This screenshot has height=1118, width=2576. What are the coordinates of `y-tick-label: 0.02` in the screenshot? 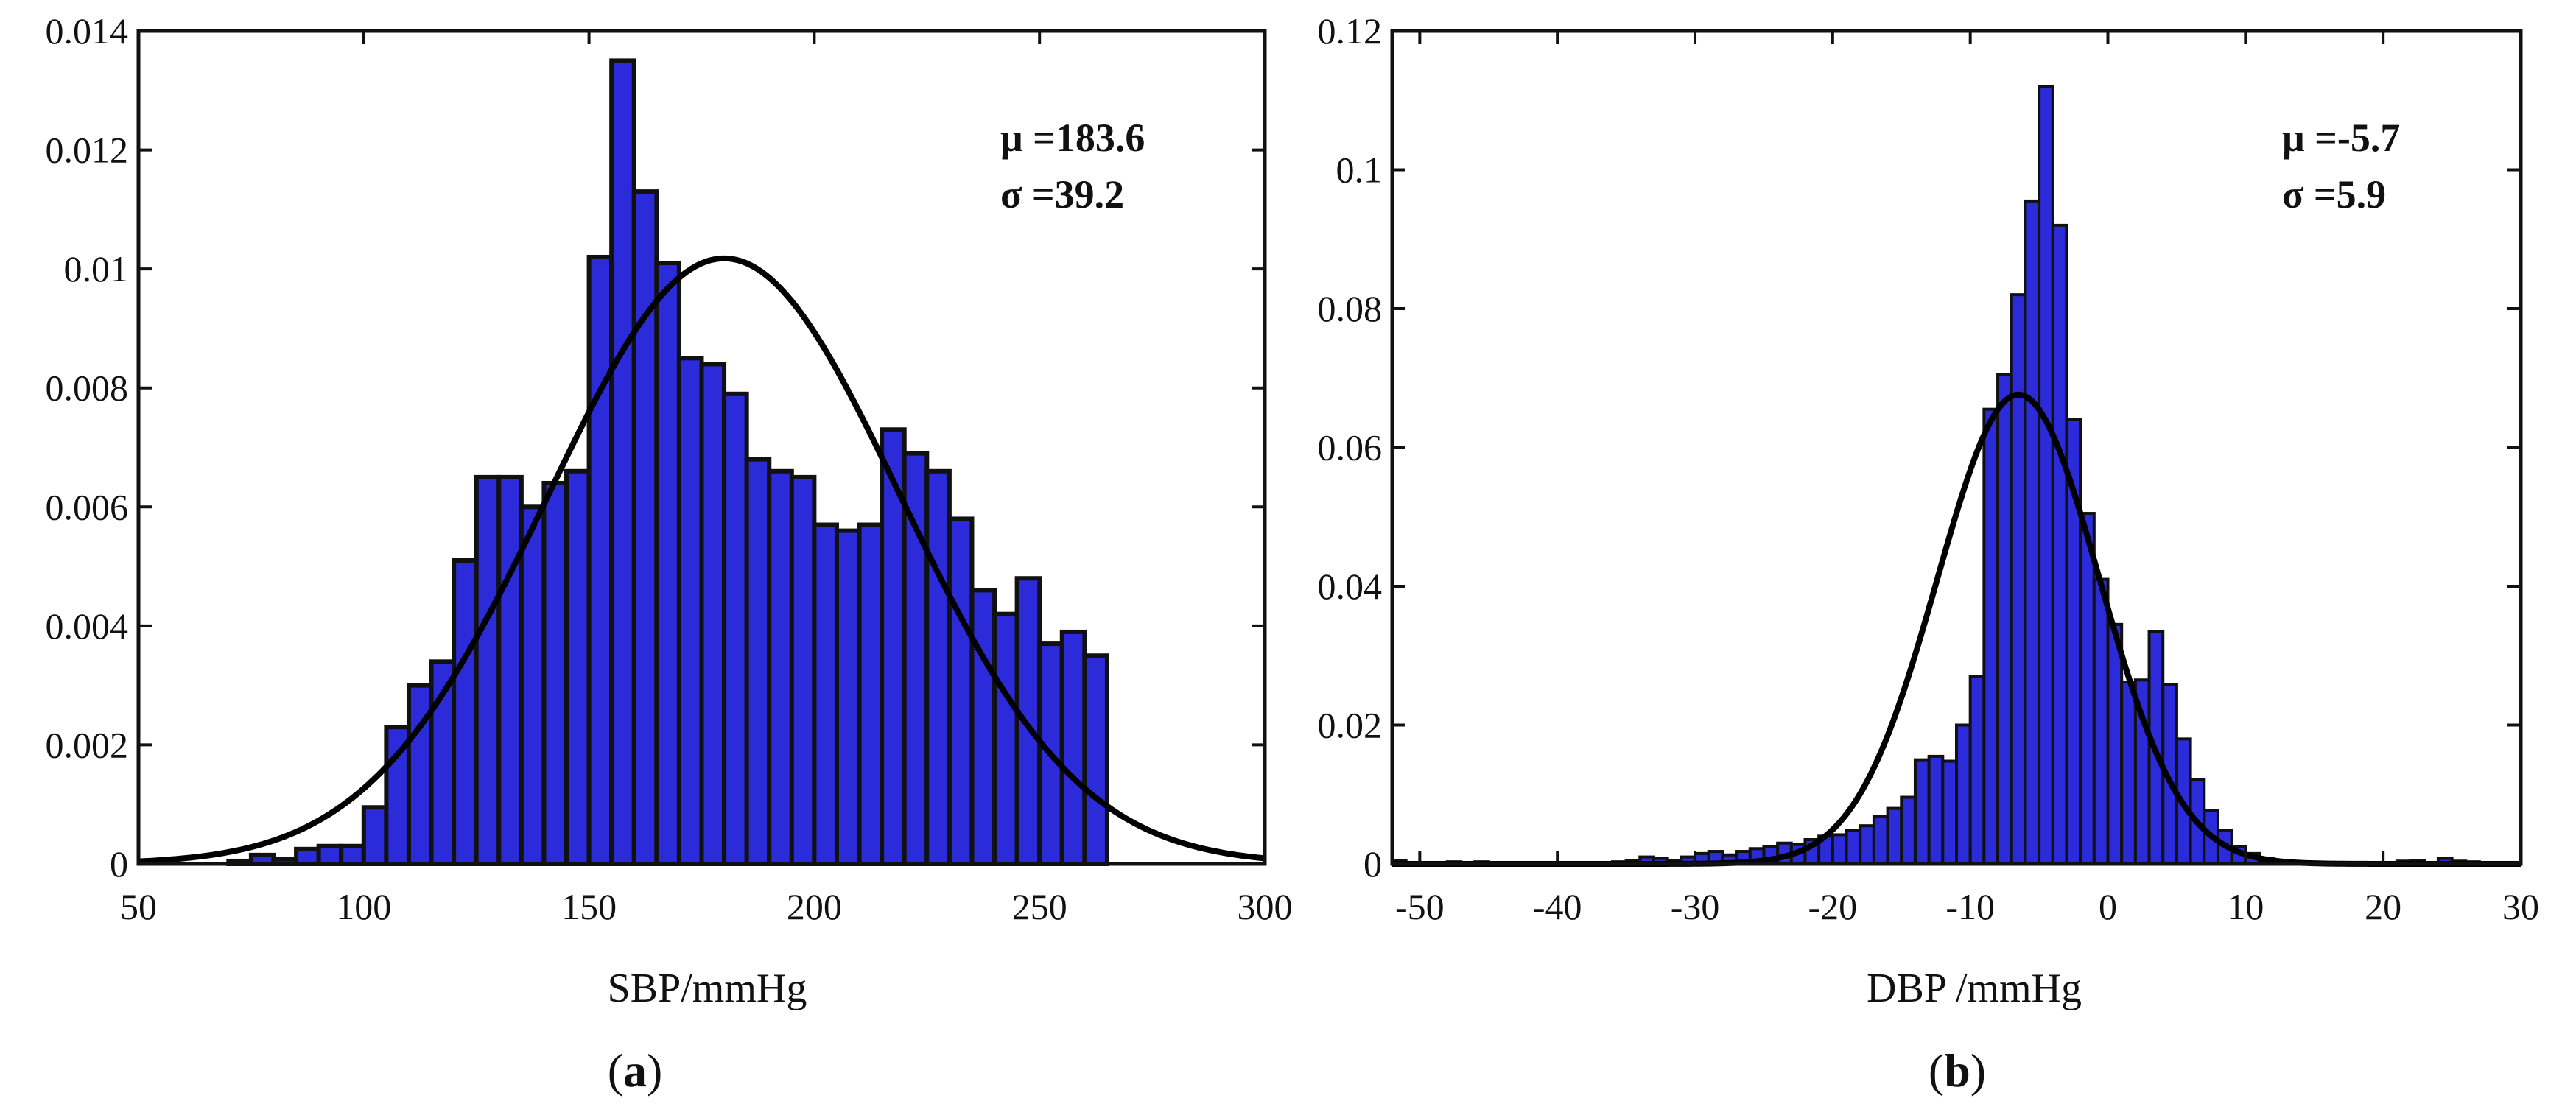 It's located at (1350, 725).